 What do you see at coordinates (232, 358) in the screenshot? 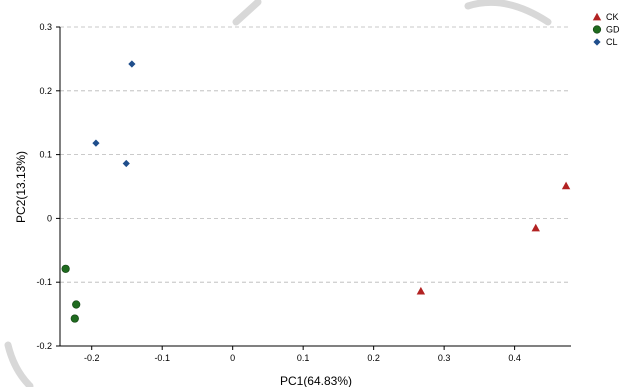
I see `x-tick-label: 0` at bounding box center [232, 358].